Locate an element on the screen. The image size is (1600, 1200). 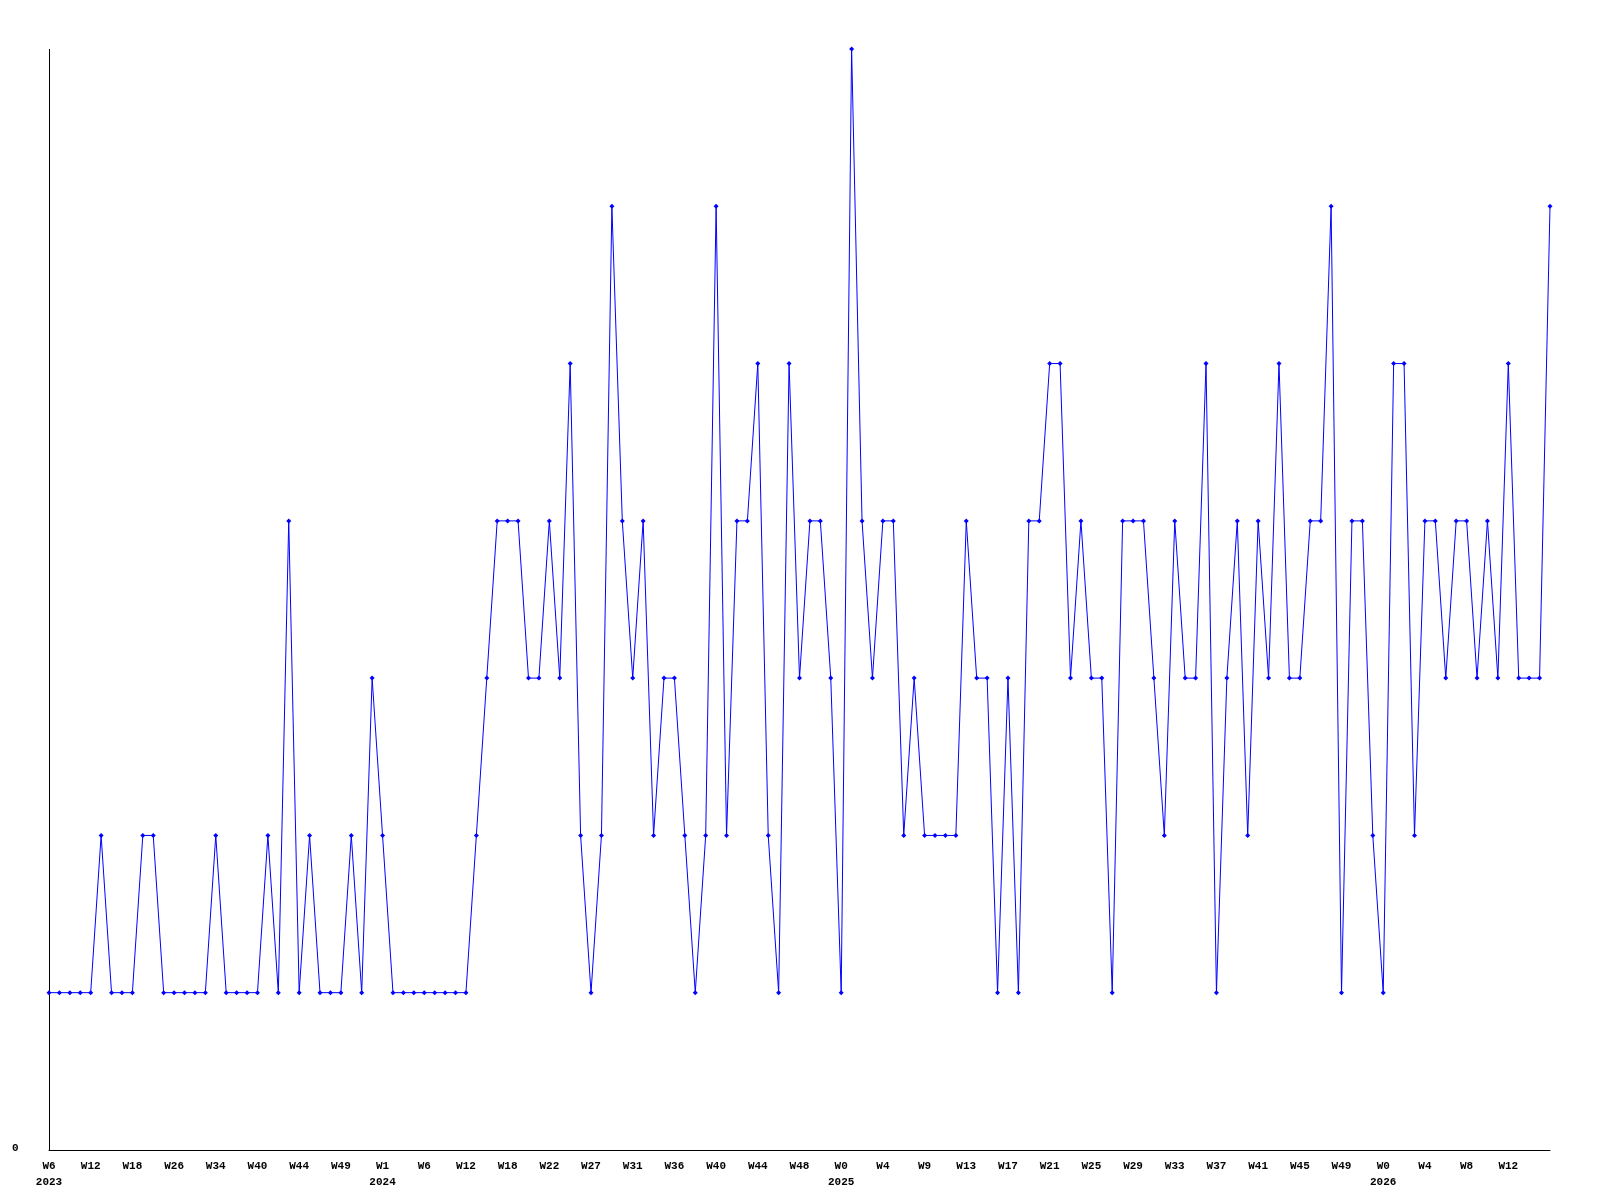
x-tick-label: W9 is located at coordinates (924, 1166).